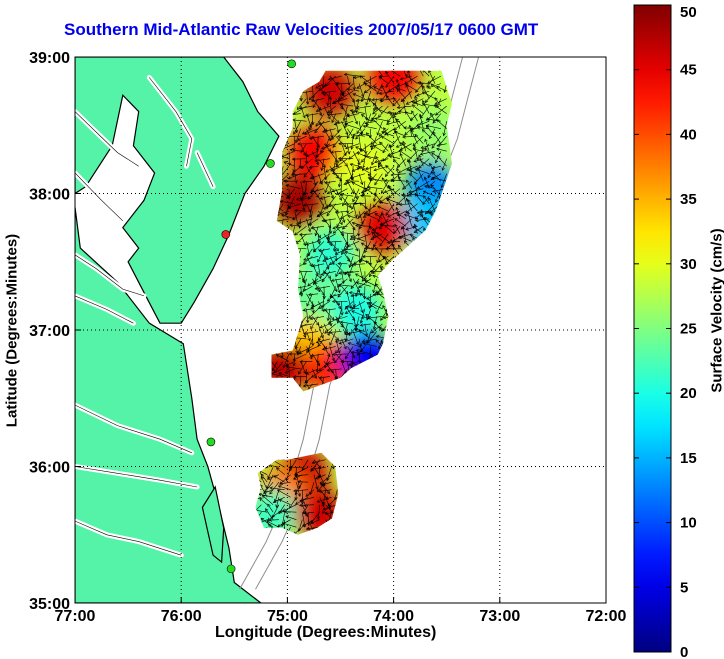 The image size is (724, 659). I want to click on y-tick-label: 37:00, so click(49, 331).